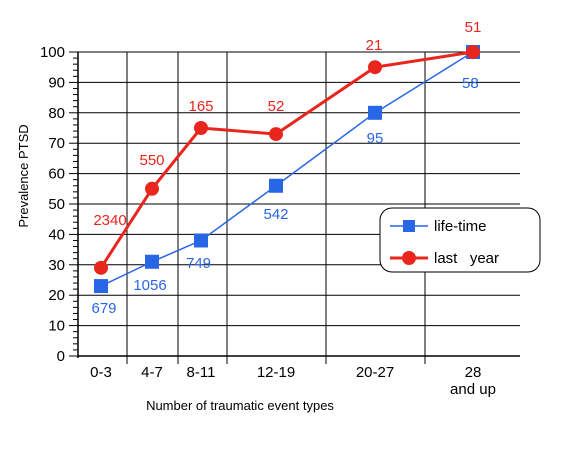 The height and width of the screenshot is (452, 564). I want to click on x-tick-label: 0-3, so click(101, 372).